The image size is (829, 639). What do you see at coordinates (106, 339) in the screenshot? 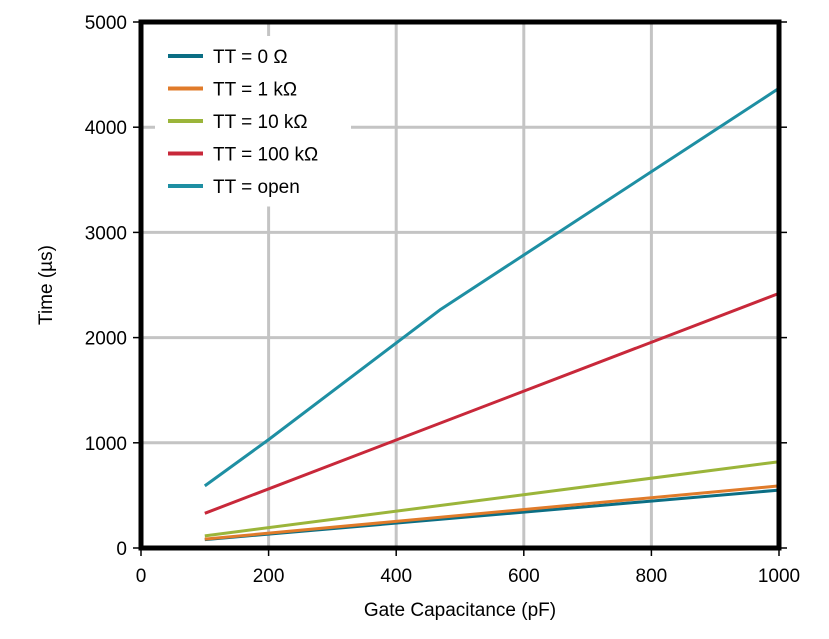
I see `y-tick-label: 2000` at bounding box center [106, 339].